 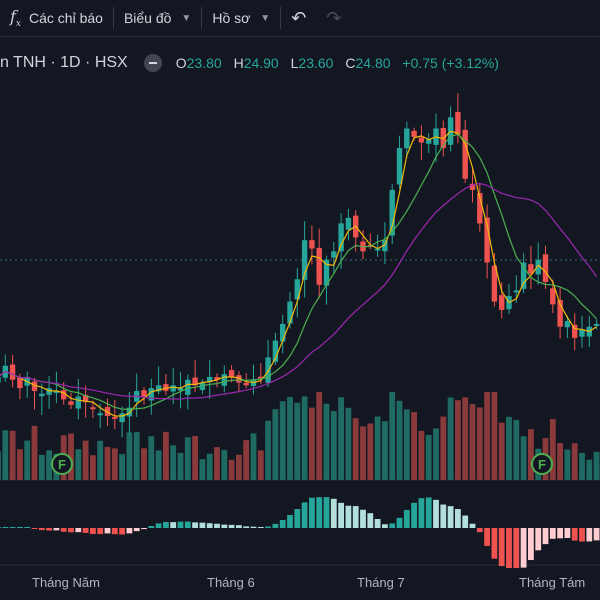 I want to click on low-value: 23.60, so click(x=316, y=63).